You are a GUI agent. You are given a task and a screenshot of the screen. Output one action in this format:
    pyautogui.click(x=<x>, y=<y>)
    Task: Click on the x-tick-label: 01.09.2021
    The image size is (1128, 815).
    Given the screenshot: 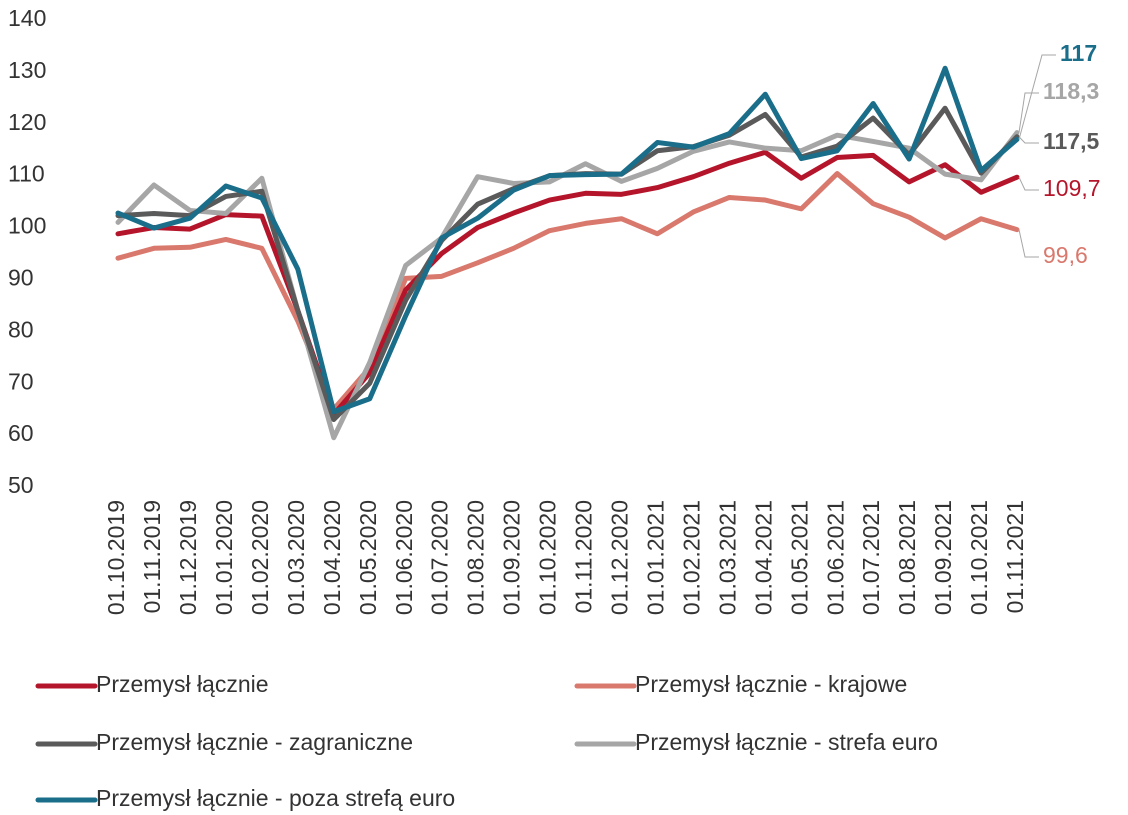 What is the action you would take?
    pyautogui.click(x=943, y=557)
    